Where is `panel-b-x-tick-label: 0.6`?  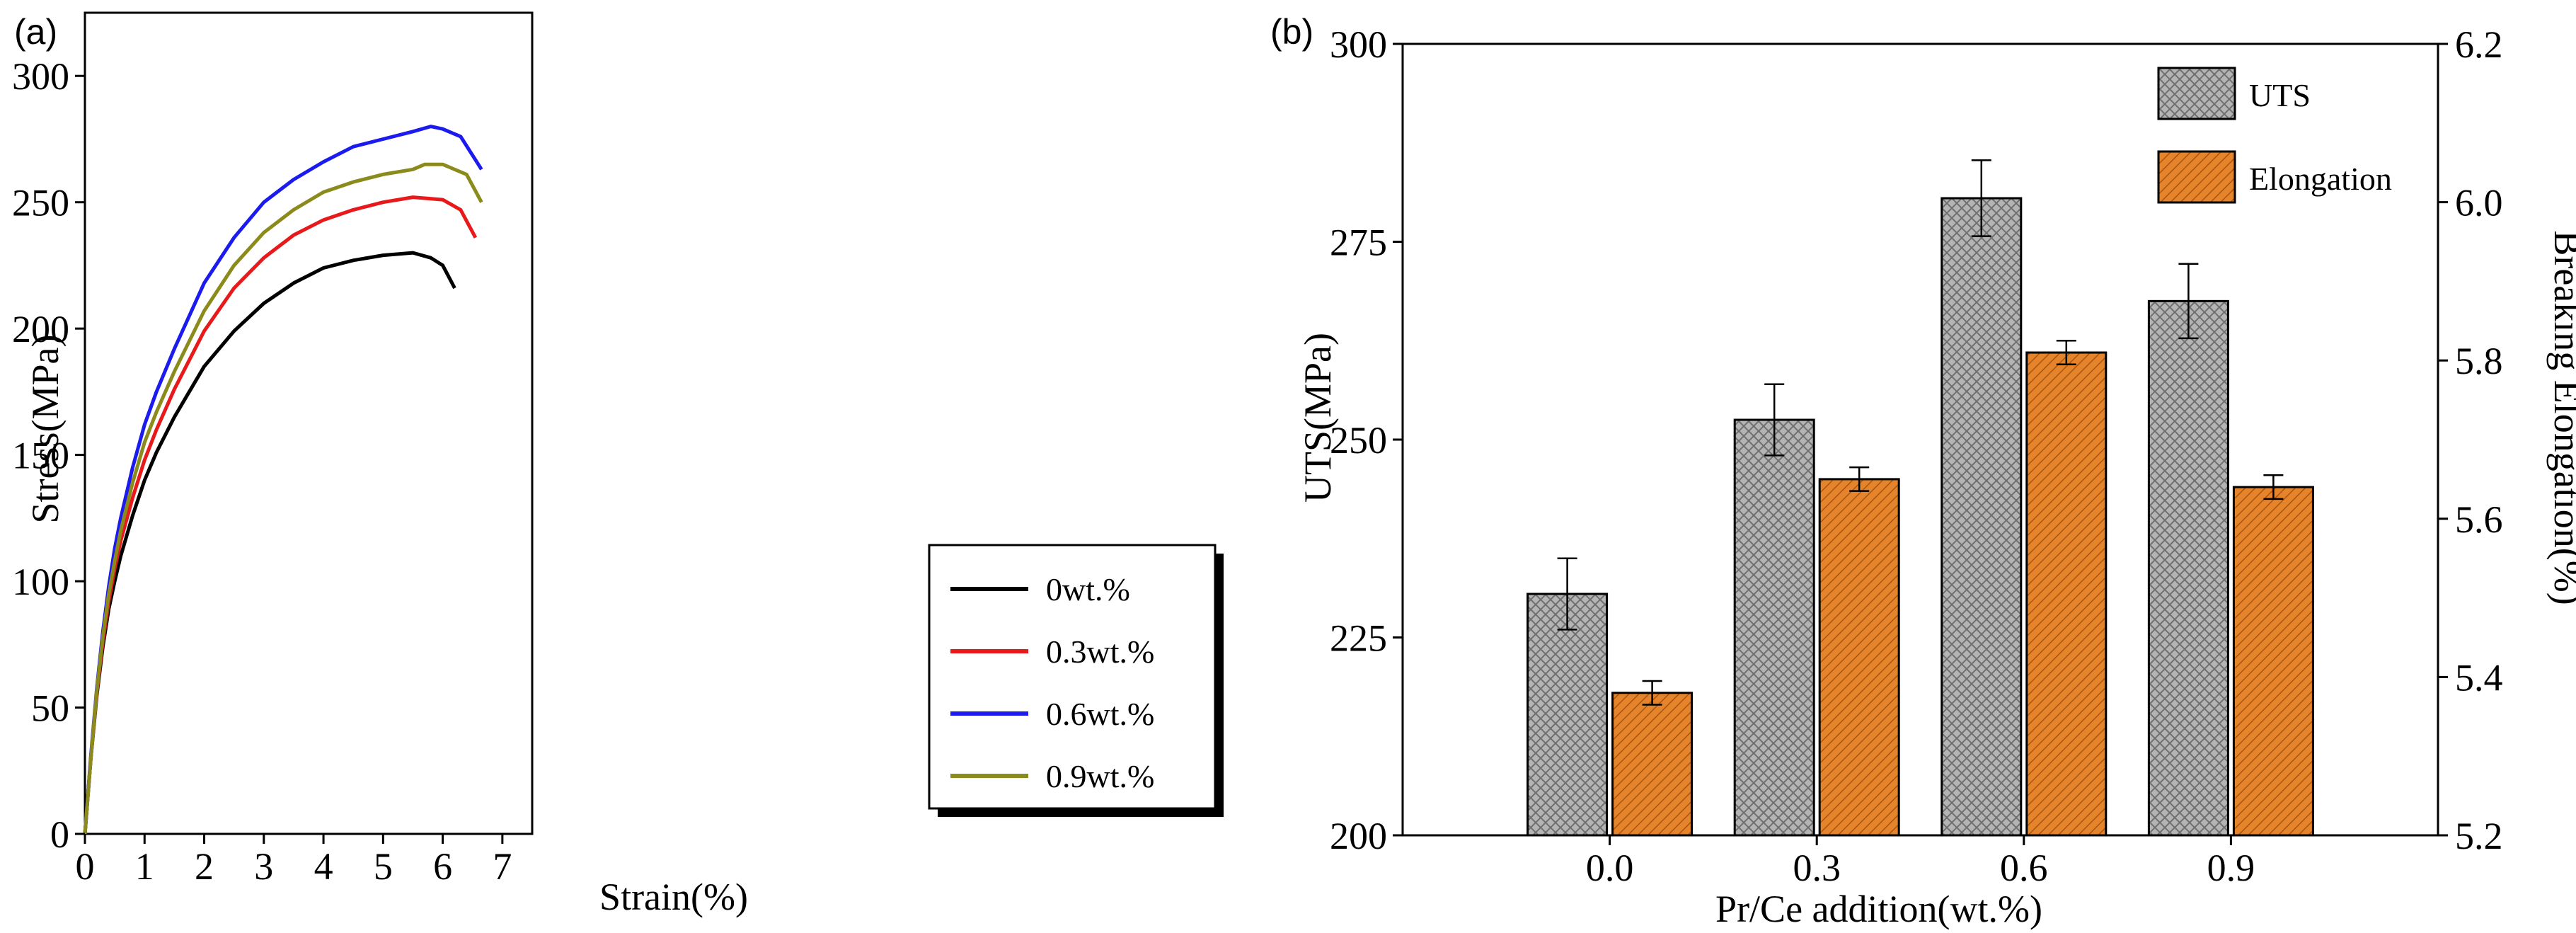
panel-b-x-tick-label: 0.6 is located at coordinates (2024, 868).